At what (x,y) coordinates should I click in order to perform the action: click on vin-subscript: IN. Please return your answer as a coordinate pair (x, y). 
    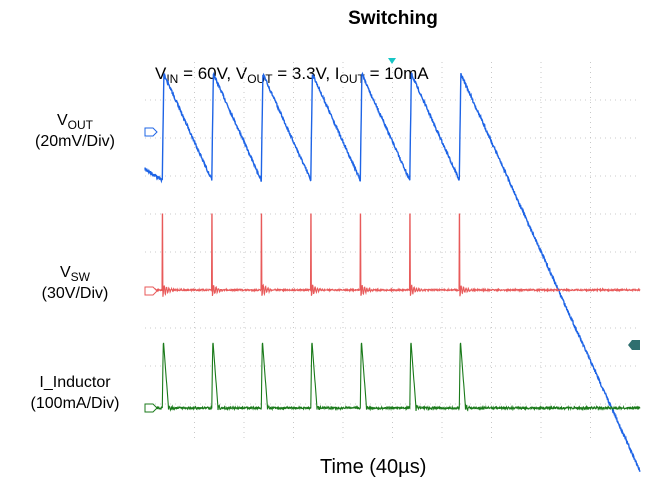
    Looking at the image, I should click on (172, 79).